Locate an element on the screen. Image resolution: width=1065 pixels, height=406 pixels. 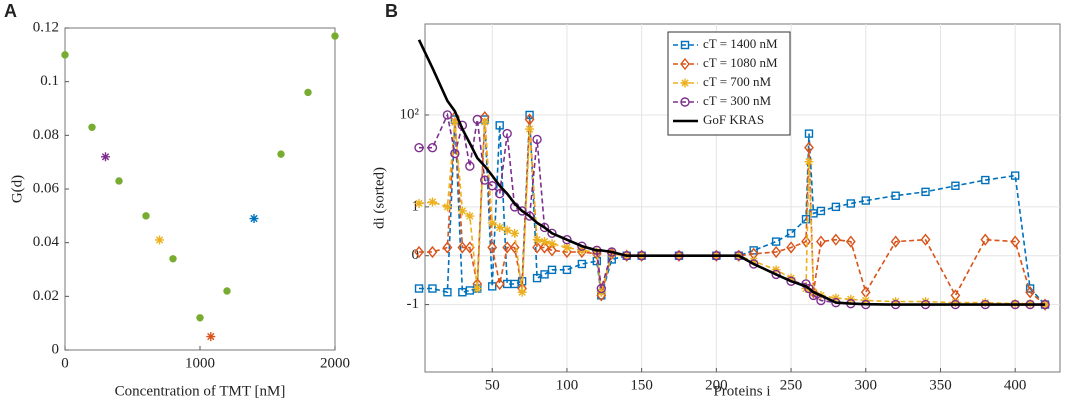
y-tick-label: 0.08 is located at coordinates (46, 135).